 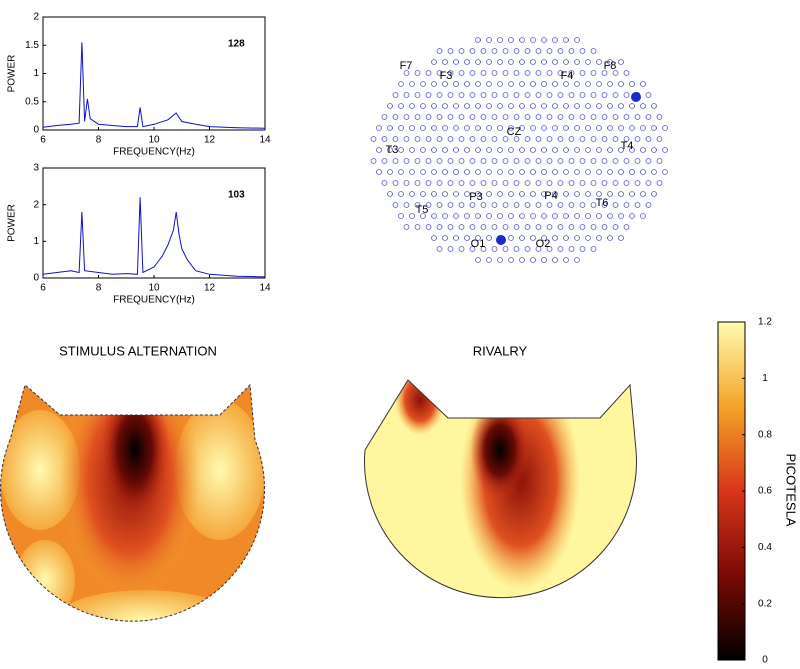 What do you see at coordinates (36, 204) in the screenshot?
I see `y-tick-label: 2` at bounding box center [36, 204].